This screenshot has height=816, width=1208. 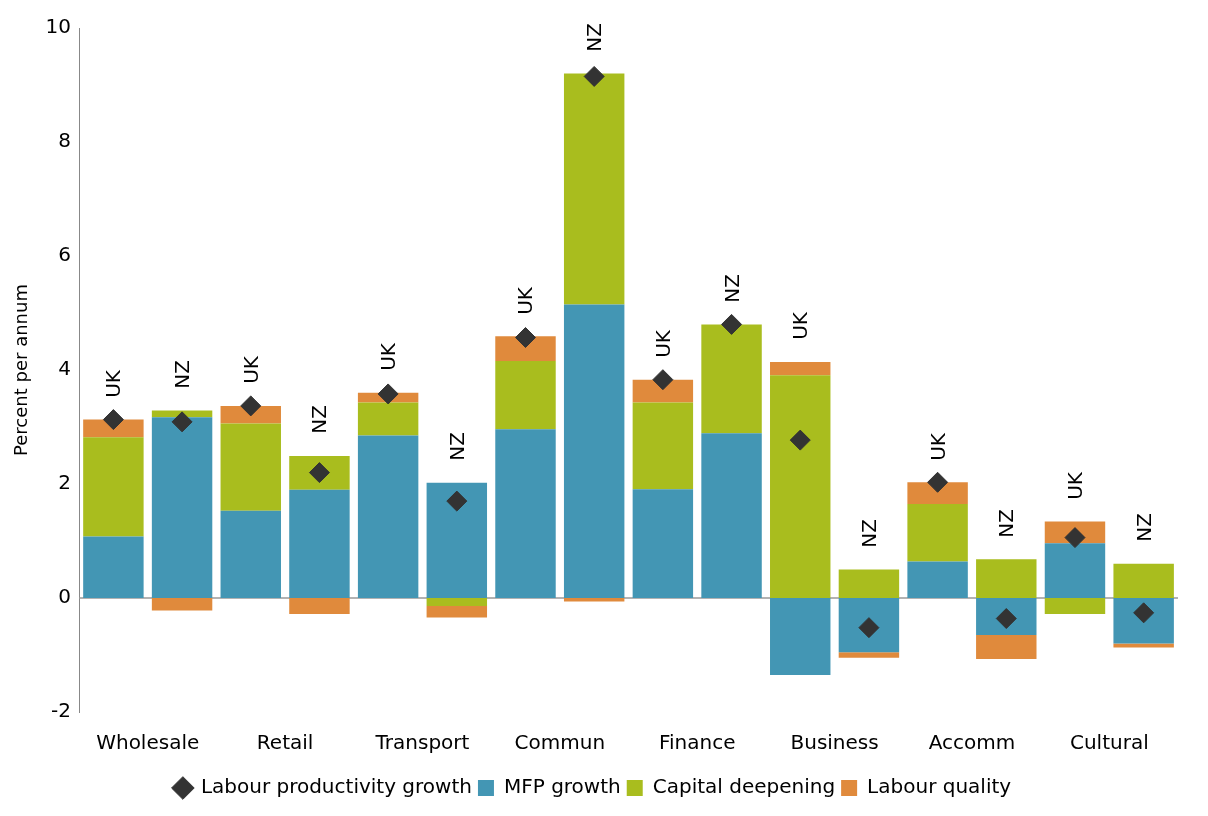 What do you see at coordinates (58, 26) in the screenshot?
I see `y-tick-label: 10` at bounding box center [58, 26].